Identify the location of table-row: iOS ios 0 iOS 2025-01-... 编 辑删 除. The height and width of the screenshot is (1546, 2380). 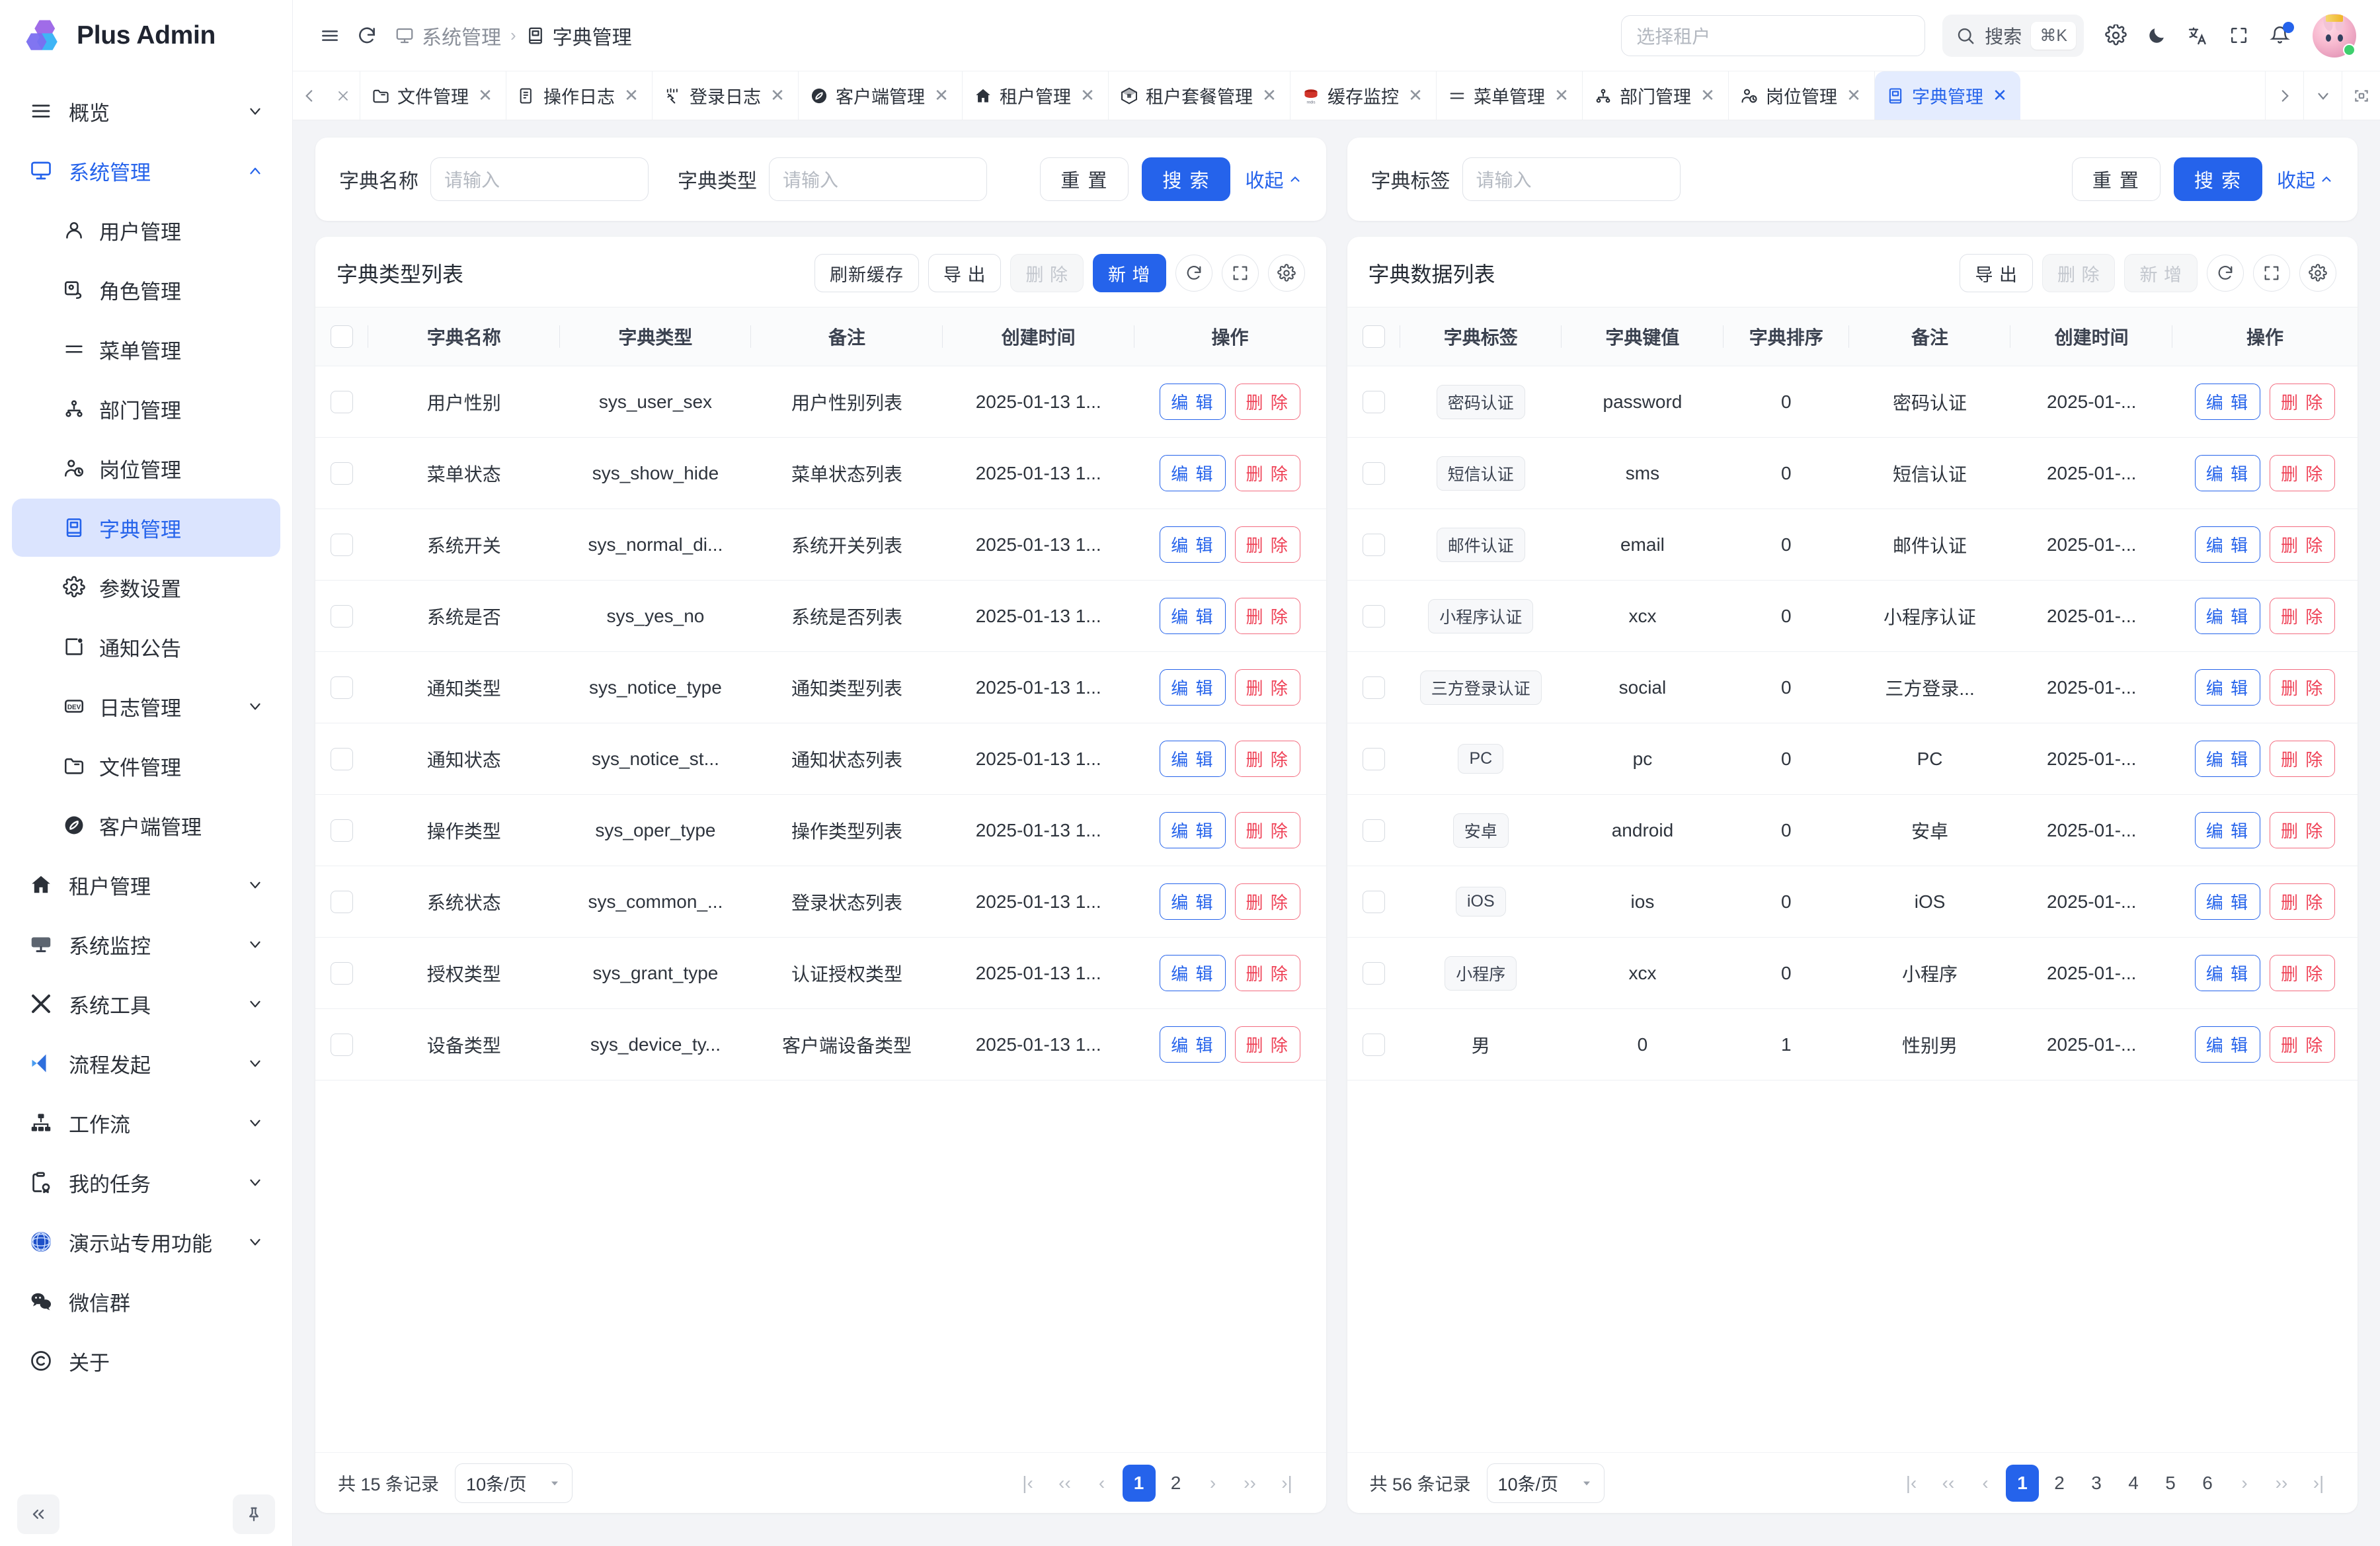
(1852, 902).